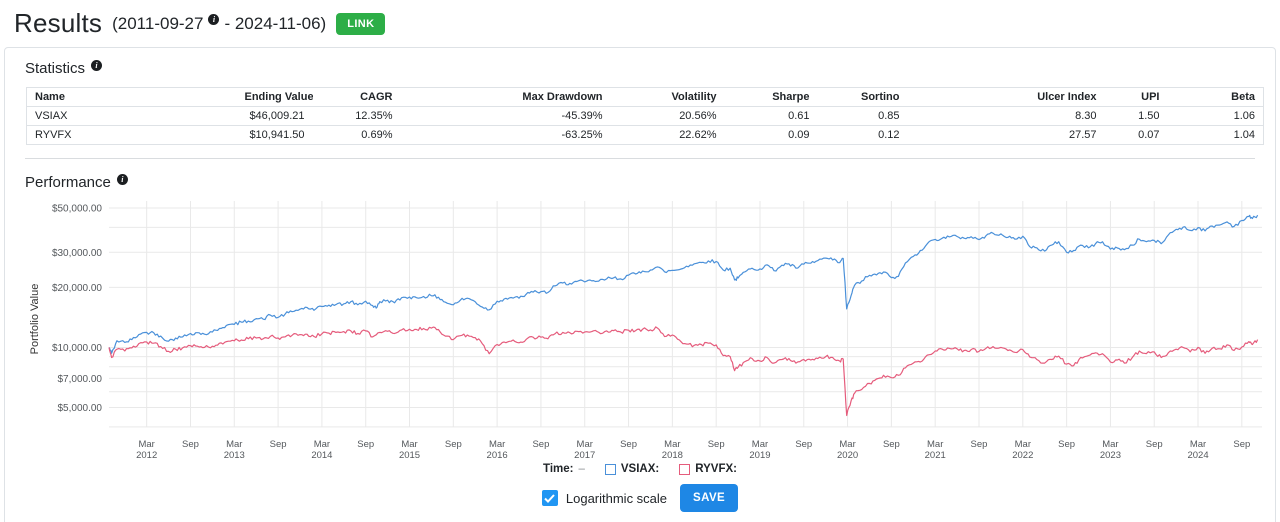  What do you see at coordinates (234, 455) in the screenshot?
I see `svg-text: 2013` at bounding box center [234, 455].